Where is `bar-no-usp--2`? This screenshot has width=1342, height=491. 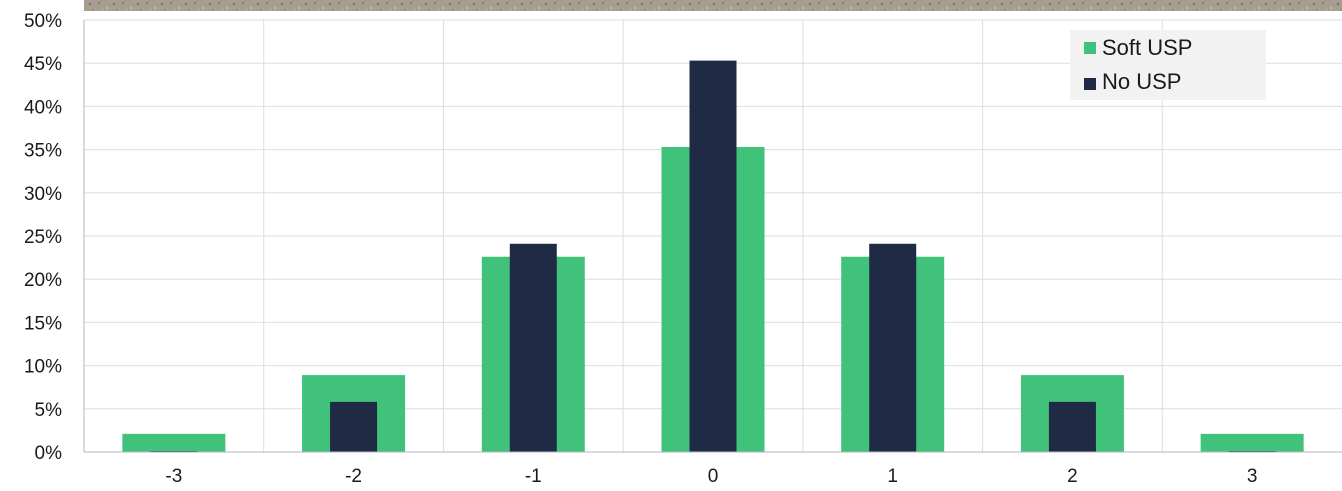 bar-no-usp--2 is located at coordinates (354, 426).